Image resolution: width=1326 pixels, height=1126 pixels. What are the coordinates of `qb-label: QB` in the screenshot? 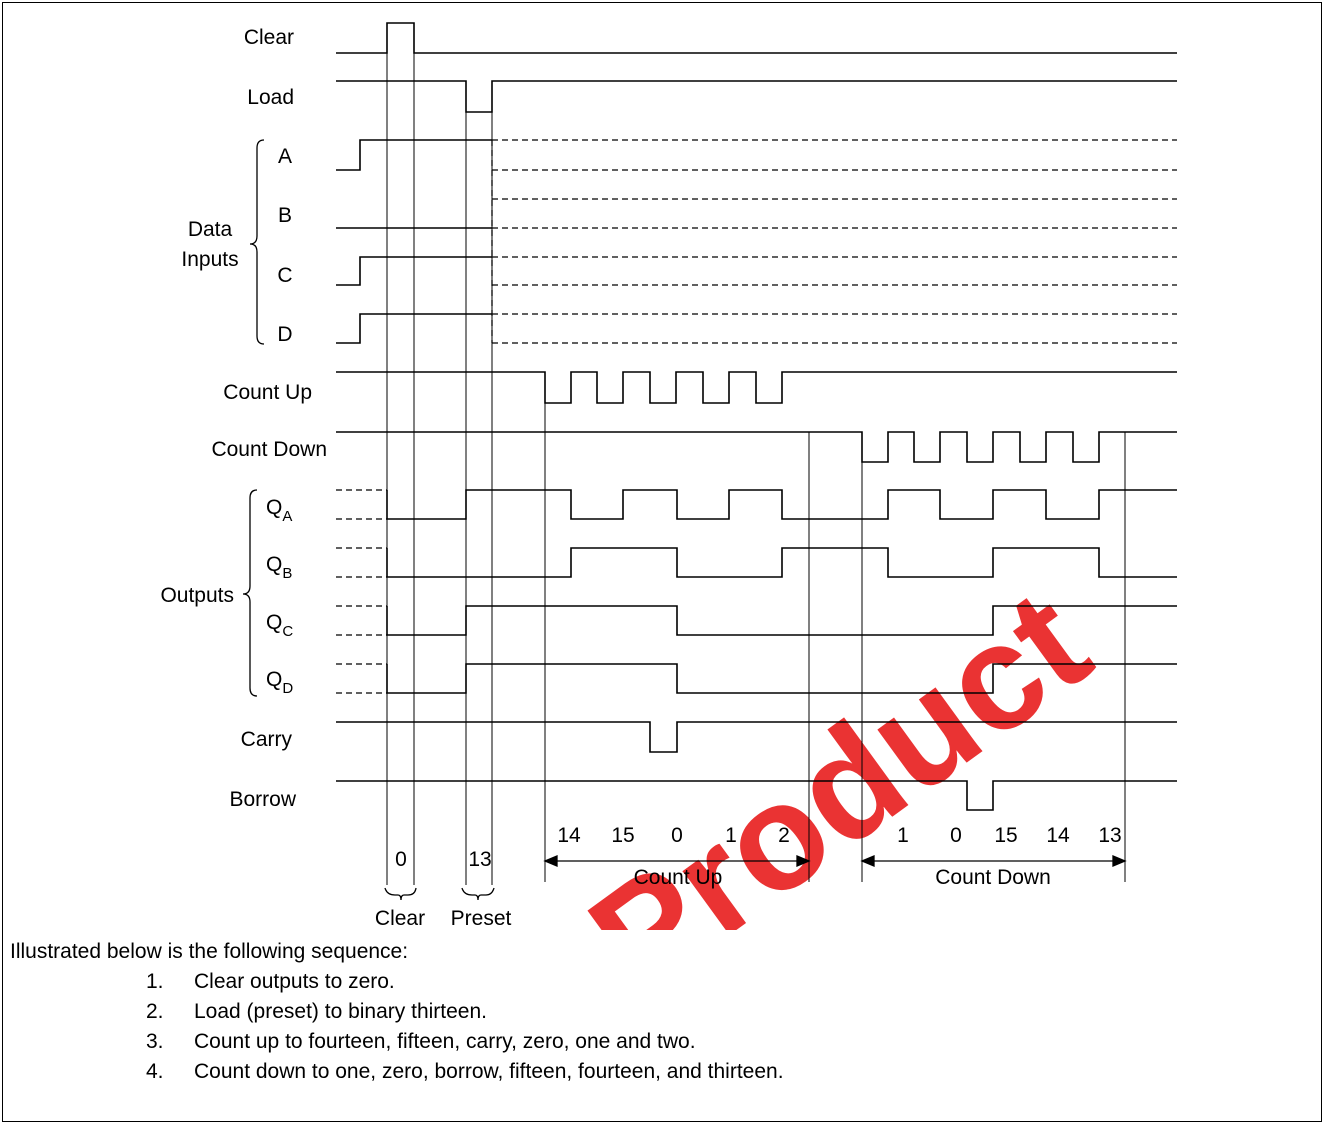 It's located at (279, 567).